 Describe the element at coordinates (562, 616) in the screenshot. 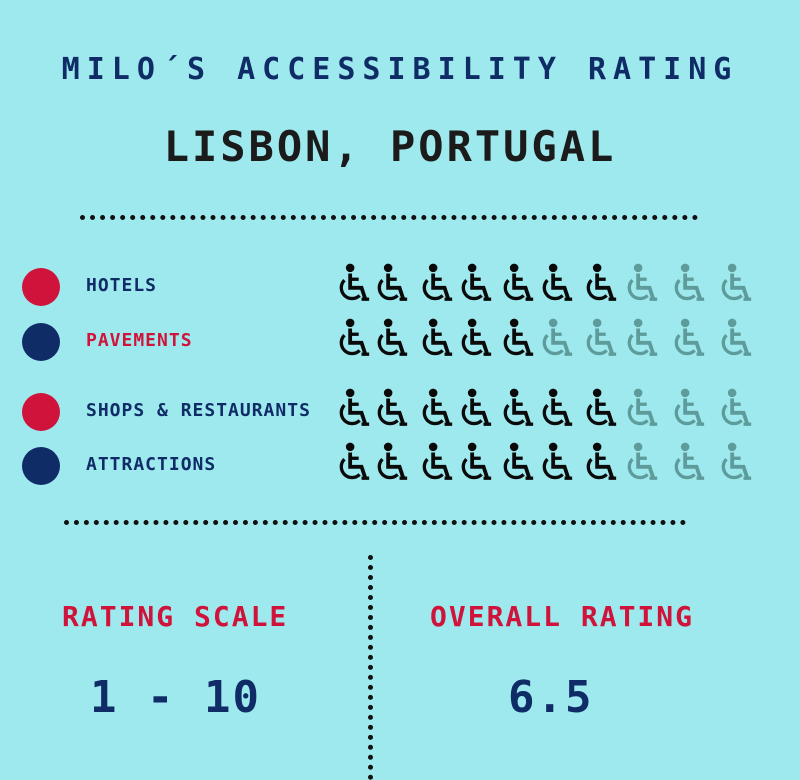

I see `overall-rating-heading: OVERALL RATING` at that location.